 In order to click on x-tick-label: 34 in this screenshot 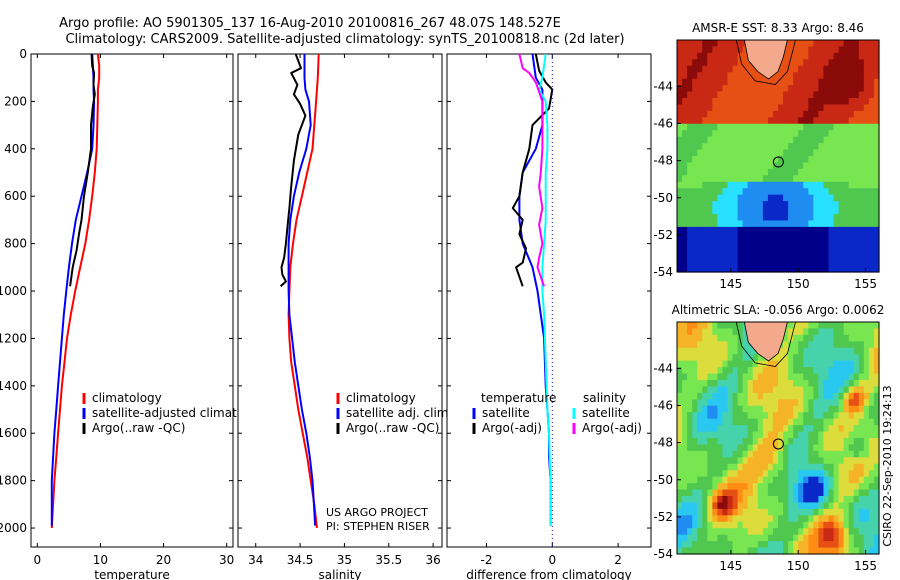, I will do `click(255, 560)`.